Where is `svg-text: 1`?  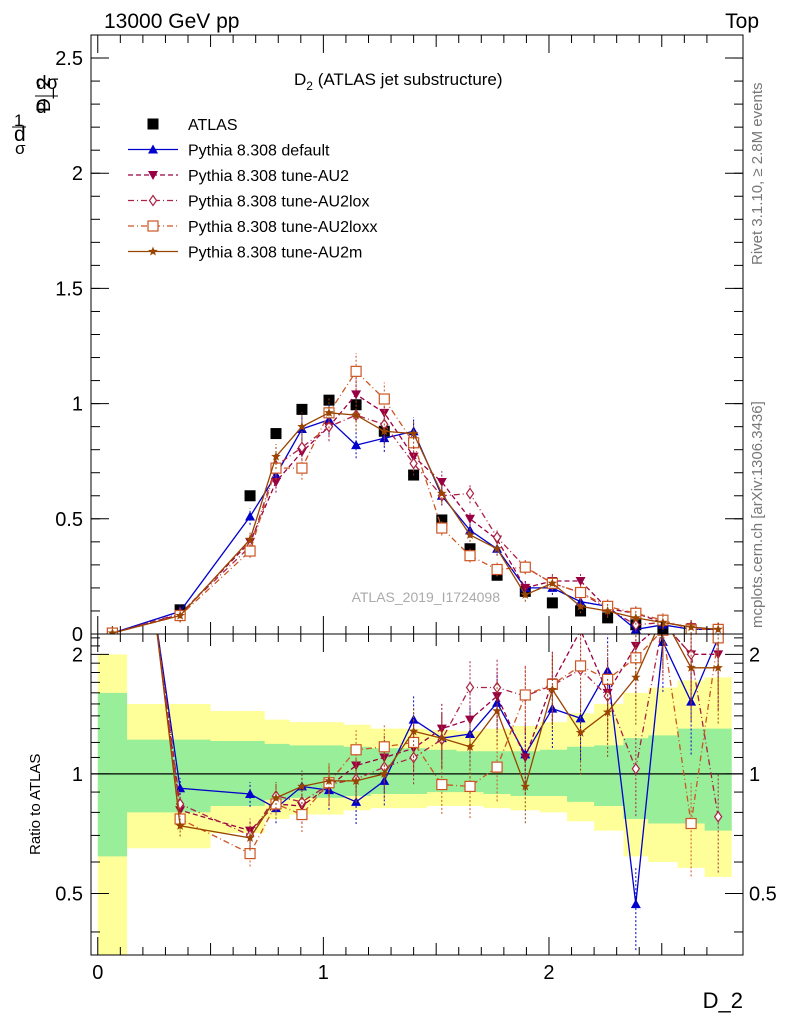 svg-text: 1 is located at coordinates (18, 120).